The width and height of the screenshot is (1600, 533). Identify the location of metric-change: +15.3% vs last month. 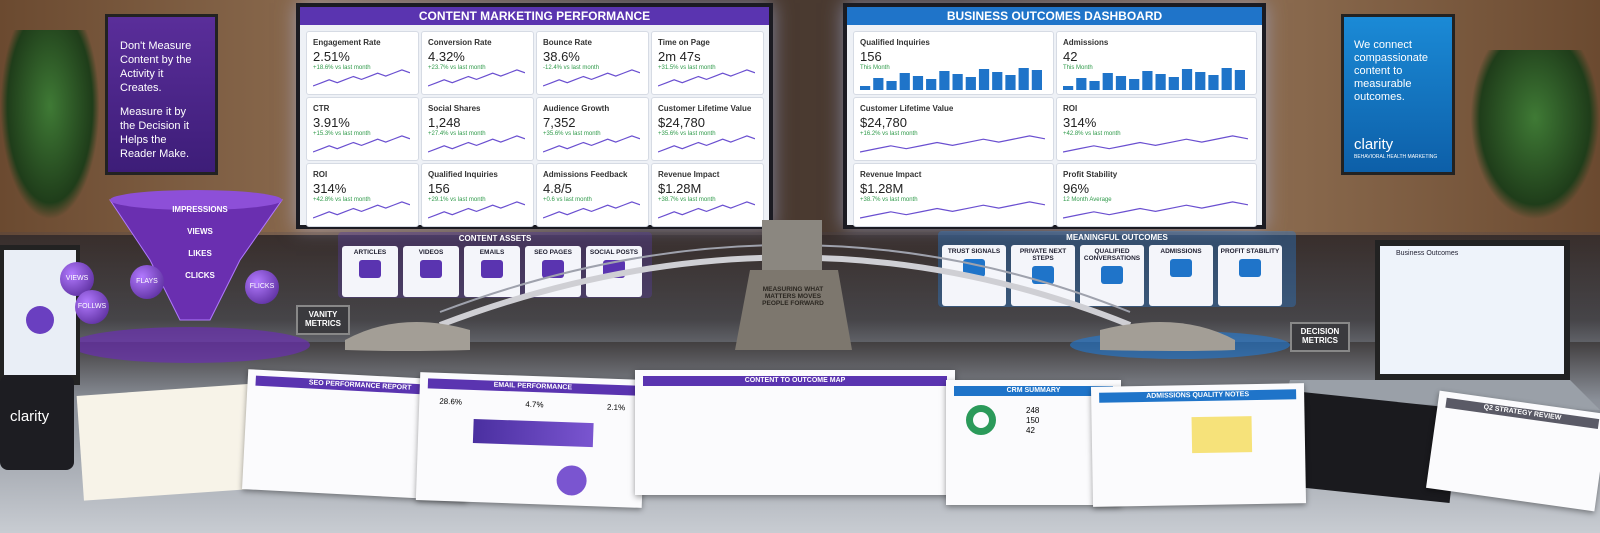
(342, 134).